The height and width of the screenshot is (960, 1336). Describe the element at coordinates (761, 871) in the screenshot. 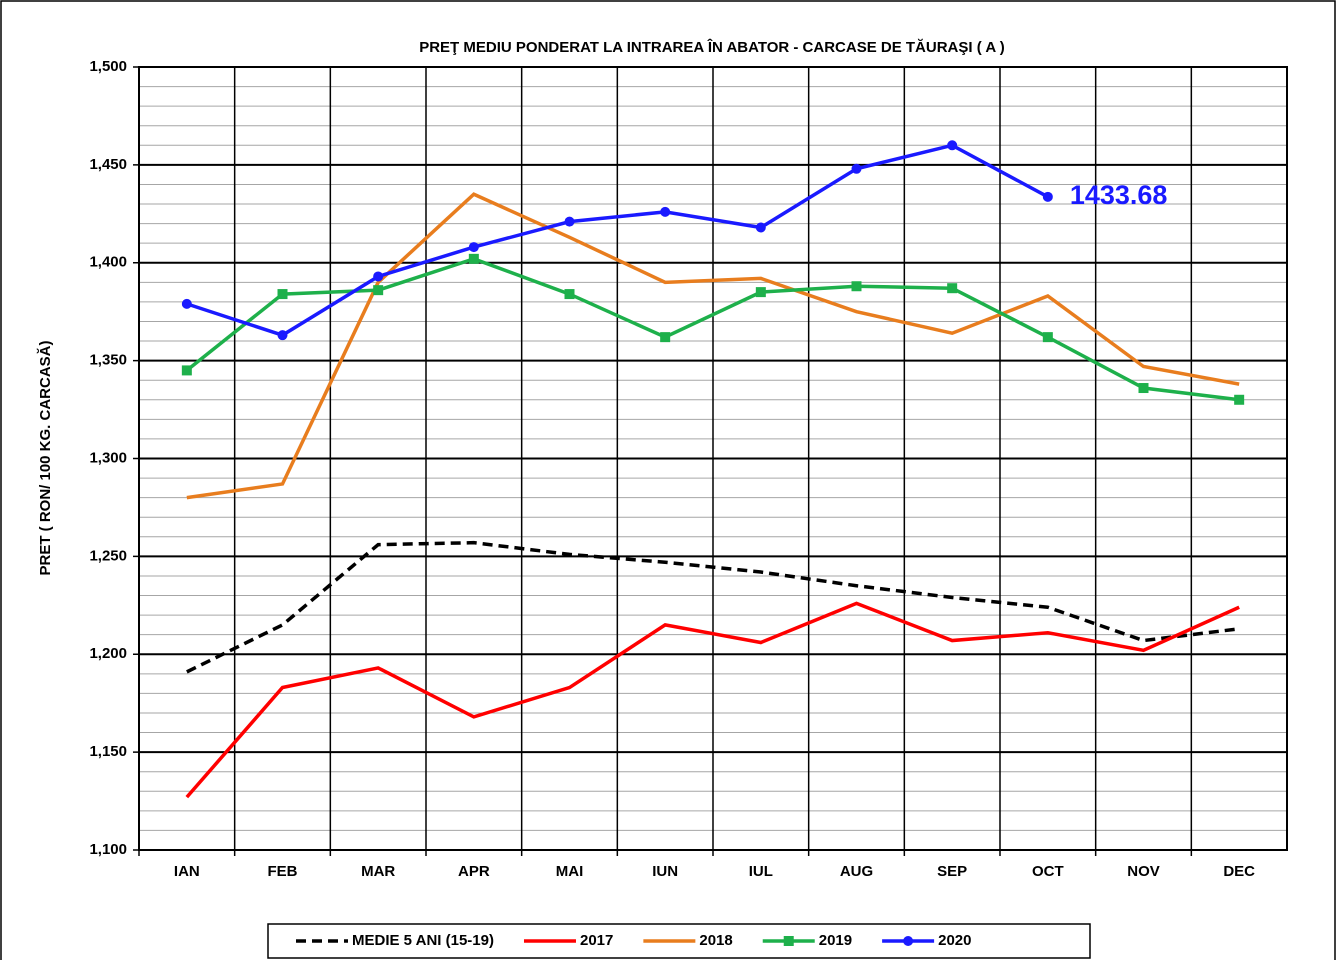

I see `x-tick-label: IUL` at that location.